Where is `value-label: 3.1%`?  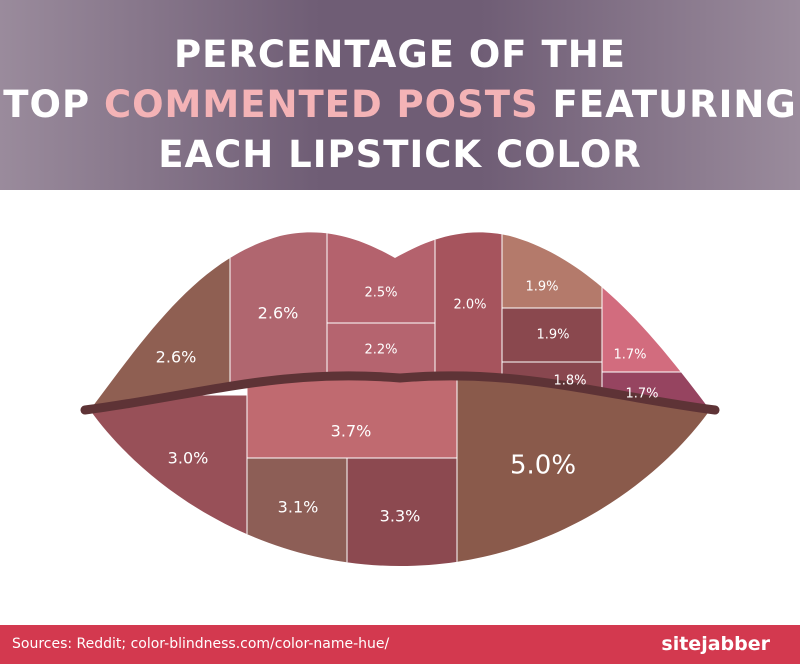
value-label: 3.1% is located at coordinates (298, 507).